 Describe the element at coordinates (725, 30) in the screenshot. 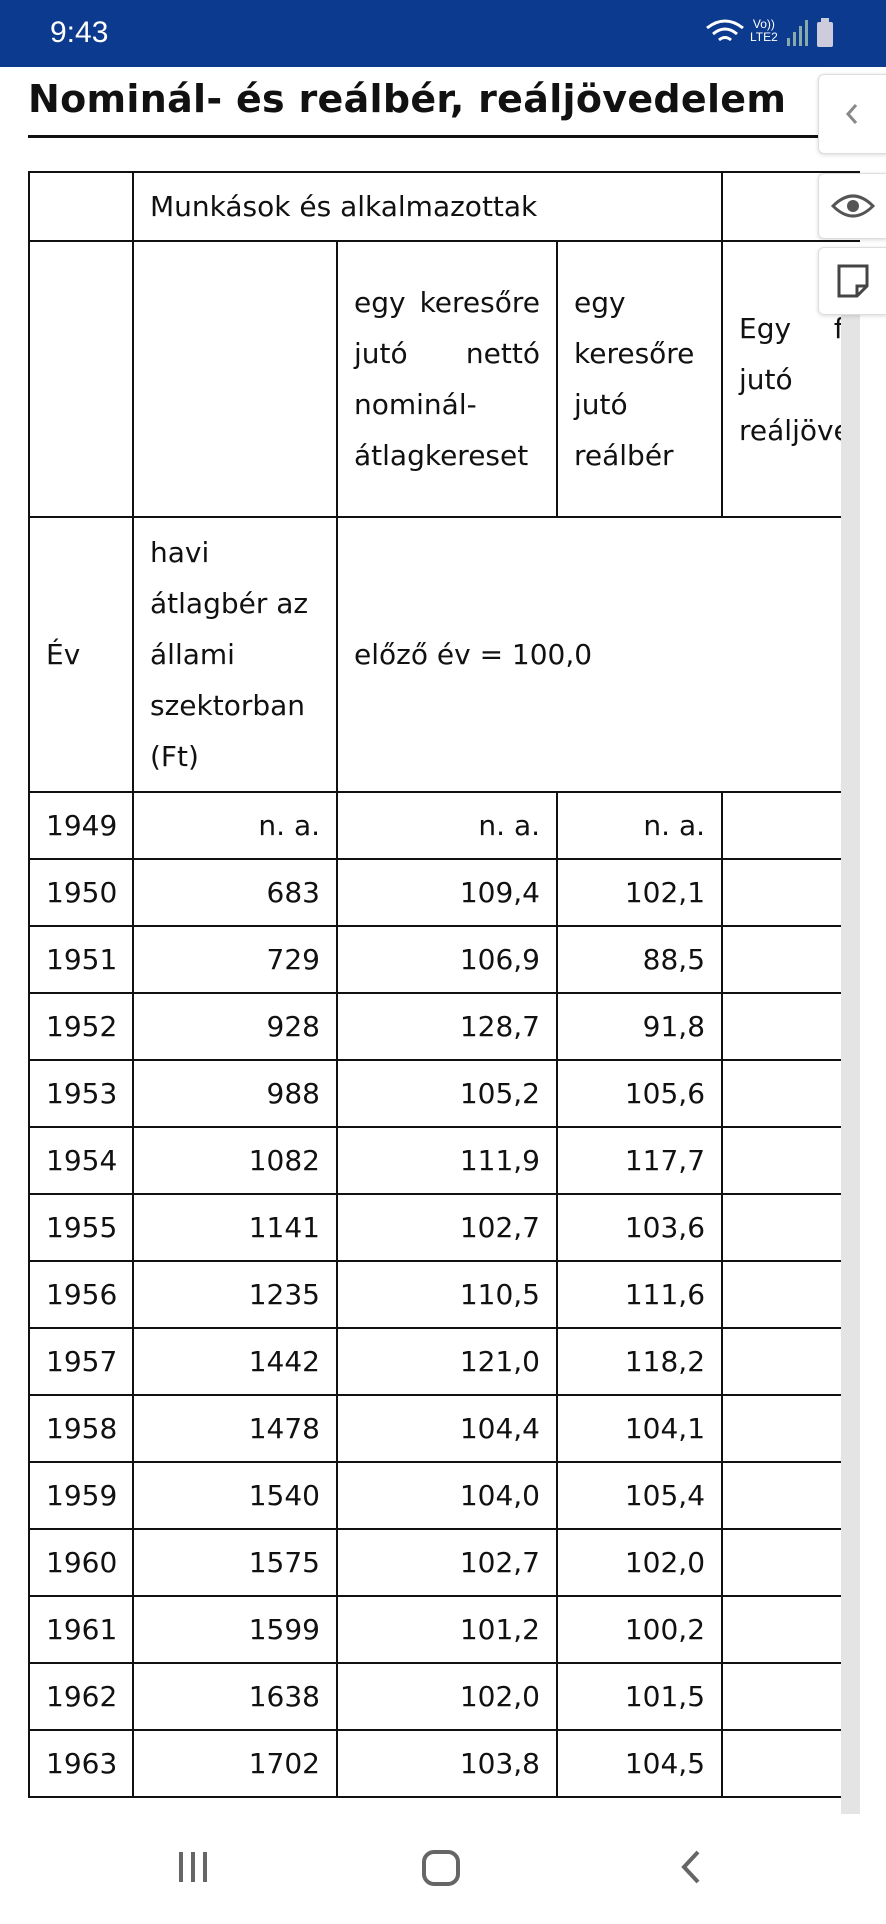

I see `wifi-icon` at that location.